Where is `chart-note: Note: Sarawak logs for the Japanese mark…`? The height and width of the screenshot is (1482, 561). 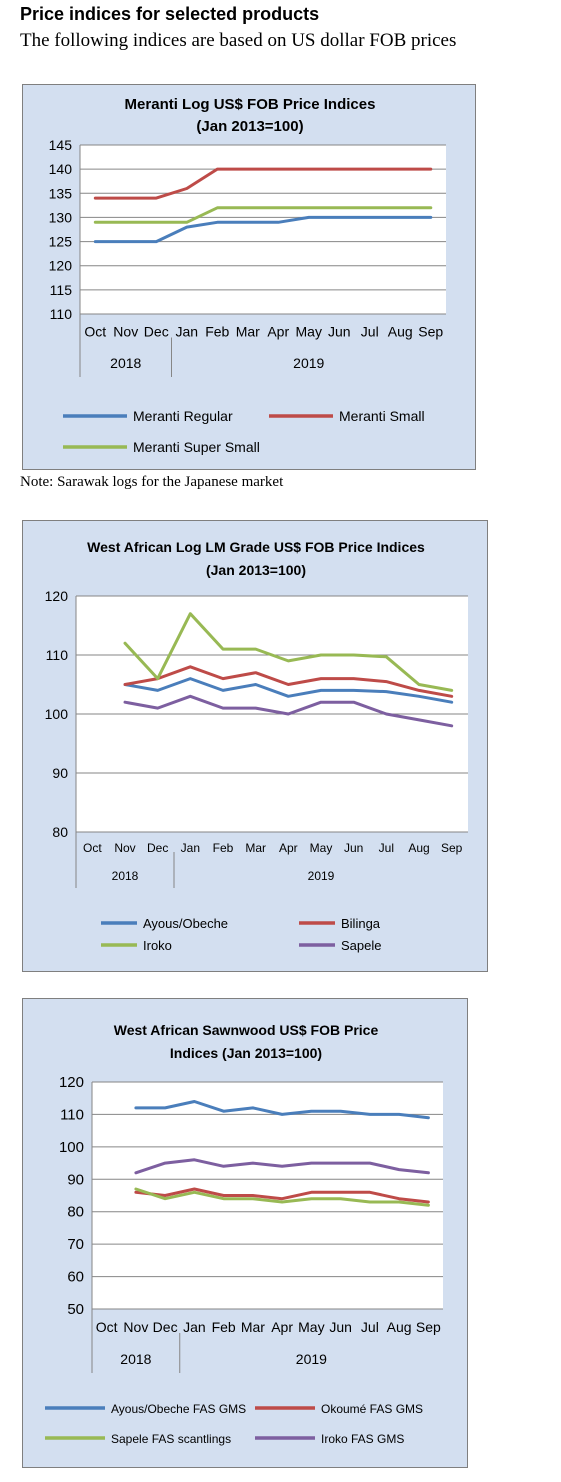
chart-note: Note: Sarawak logs for the Japanese mark… is located at coordinates (152, 482).